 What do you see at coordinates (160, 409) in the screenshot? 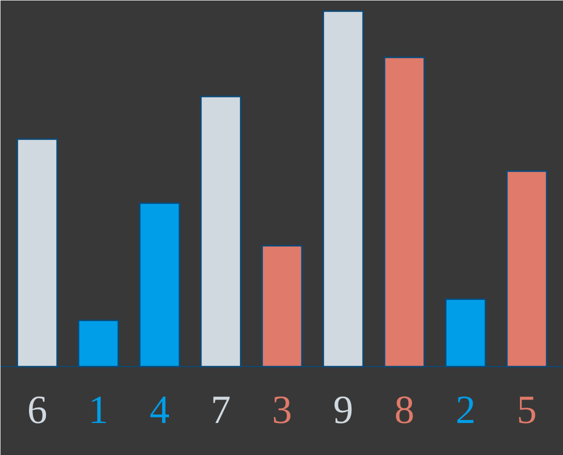
I see `x-tick-label: 4` at bounding box center [160, 409].